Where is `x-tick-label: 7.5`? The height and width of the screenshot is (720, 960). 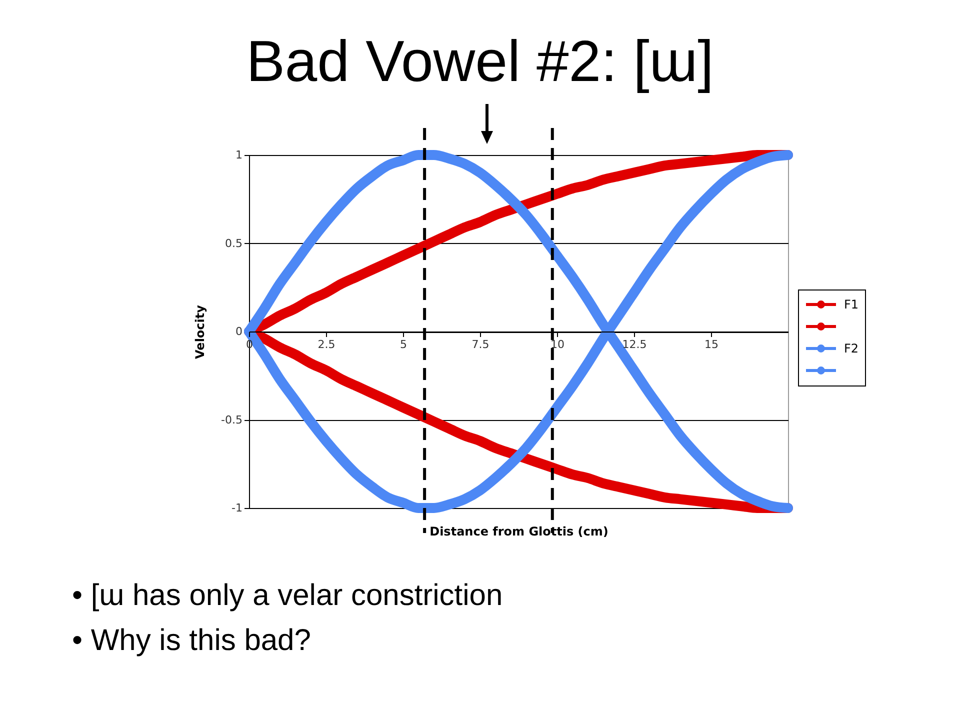 x-tick-label: 7.5 is located at coordinates (481, 344).